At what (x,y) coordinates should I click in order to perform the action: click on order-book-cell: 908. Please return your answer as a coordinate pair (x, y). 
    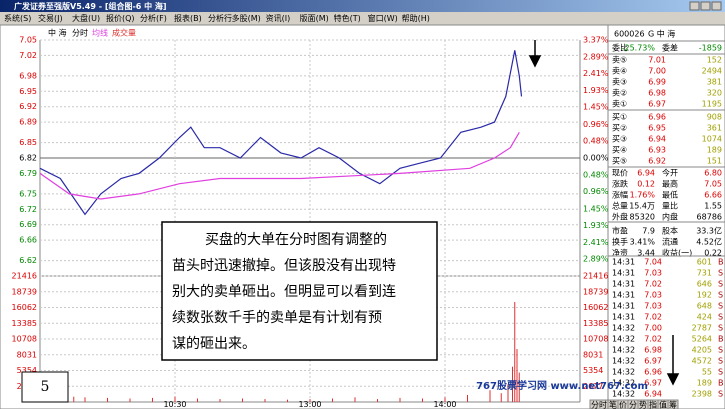
    Looking at the image, I should click on (714, 117).